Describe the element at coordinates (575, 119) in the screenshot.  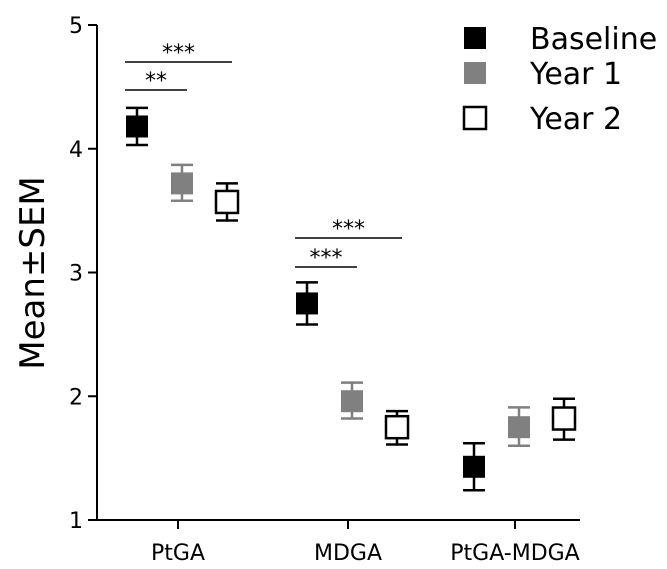
I see `legend-label-year-2: Year 2` at that location.